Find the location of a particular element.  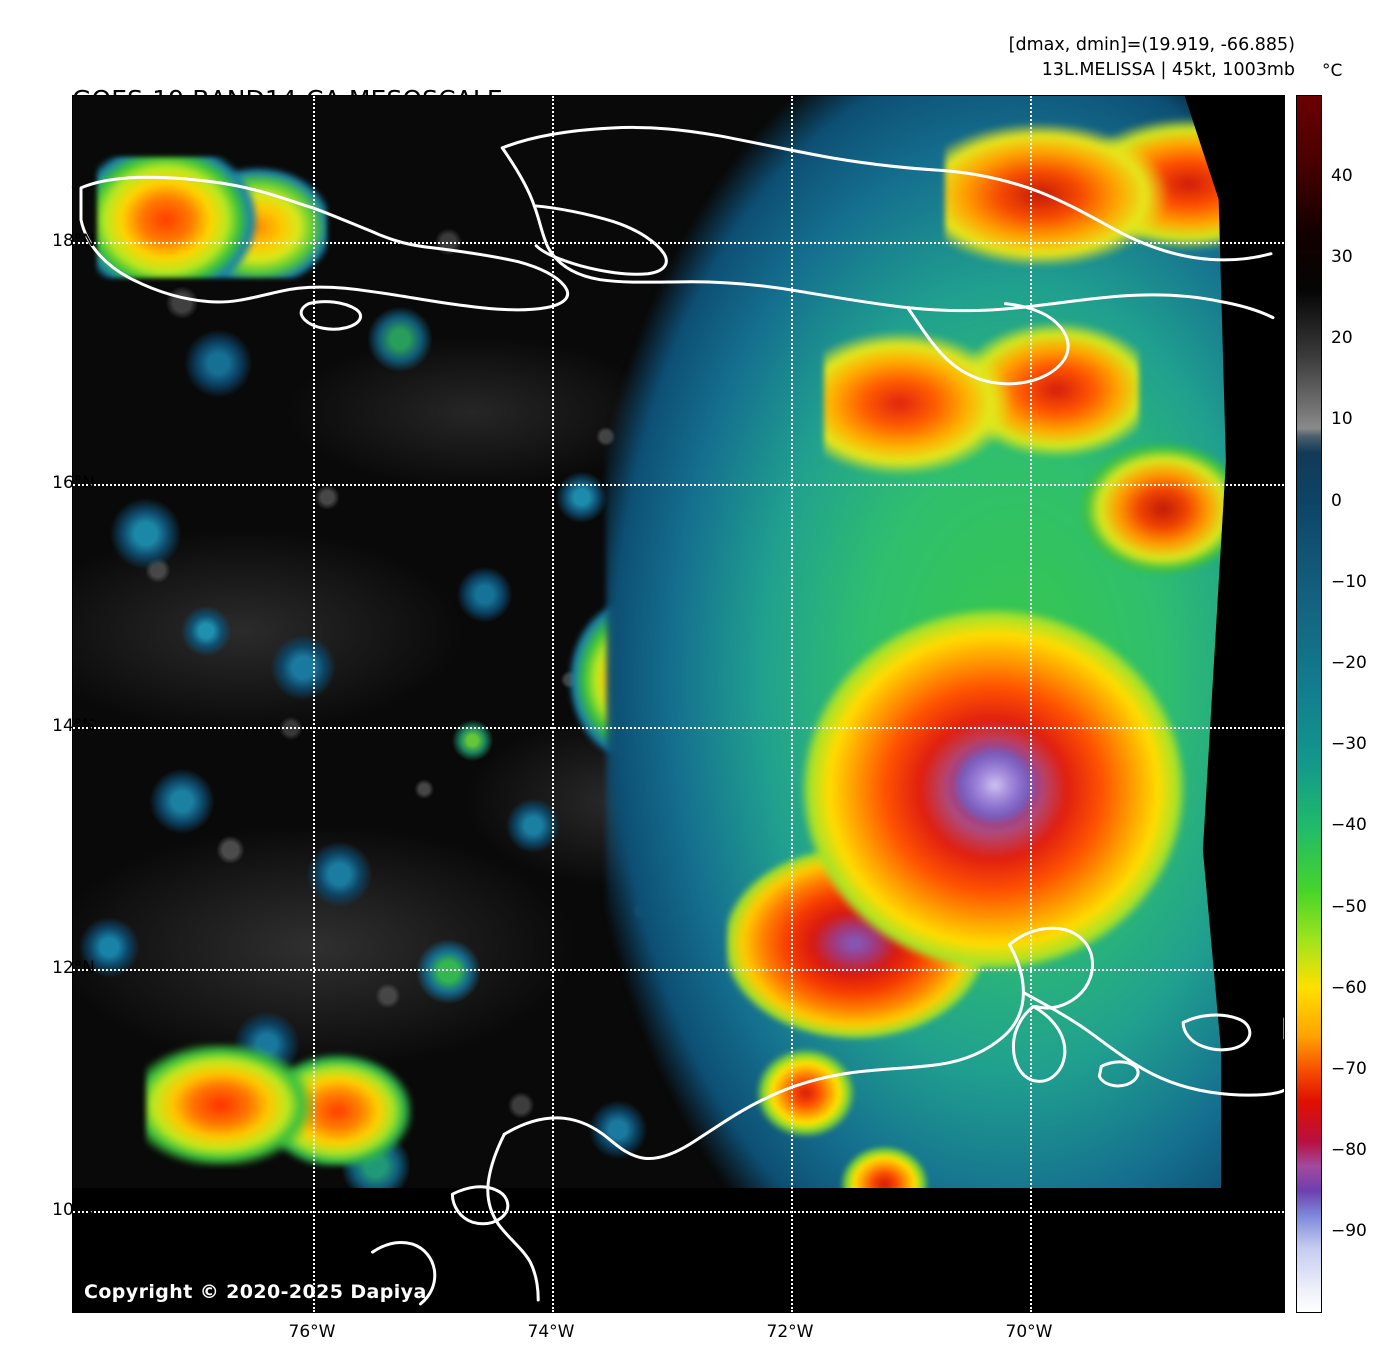

cbtick-m30: −30 is located at coordinates (1349, 744).